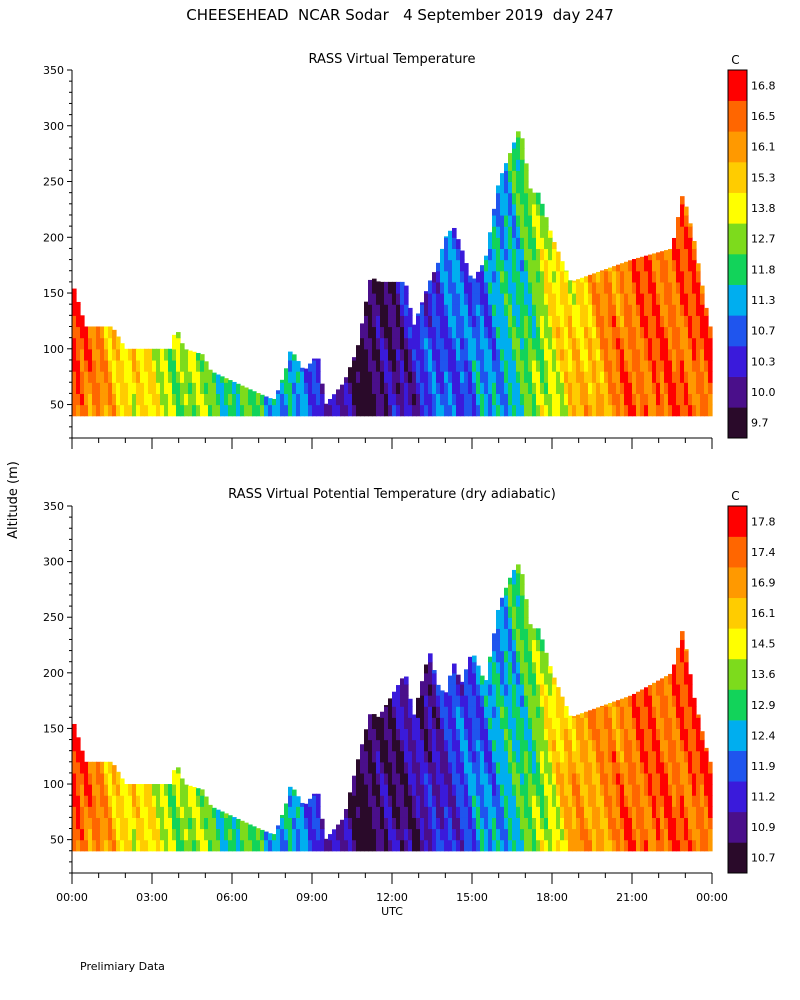  I want to click on colorbar-swatch, so click(737, 423).